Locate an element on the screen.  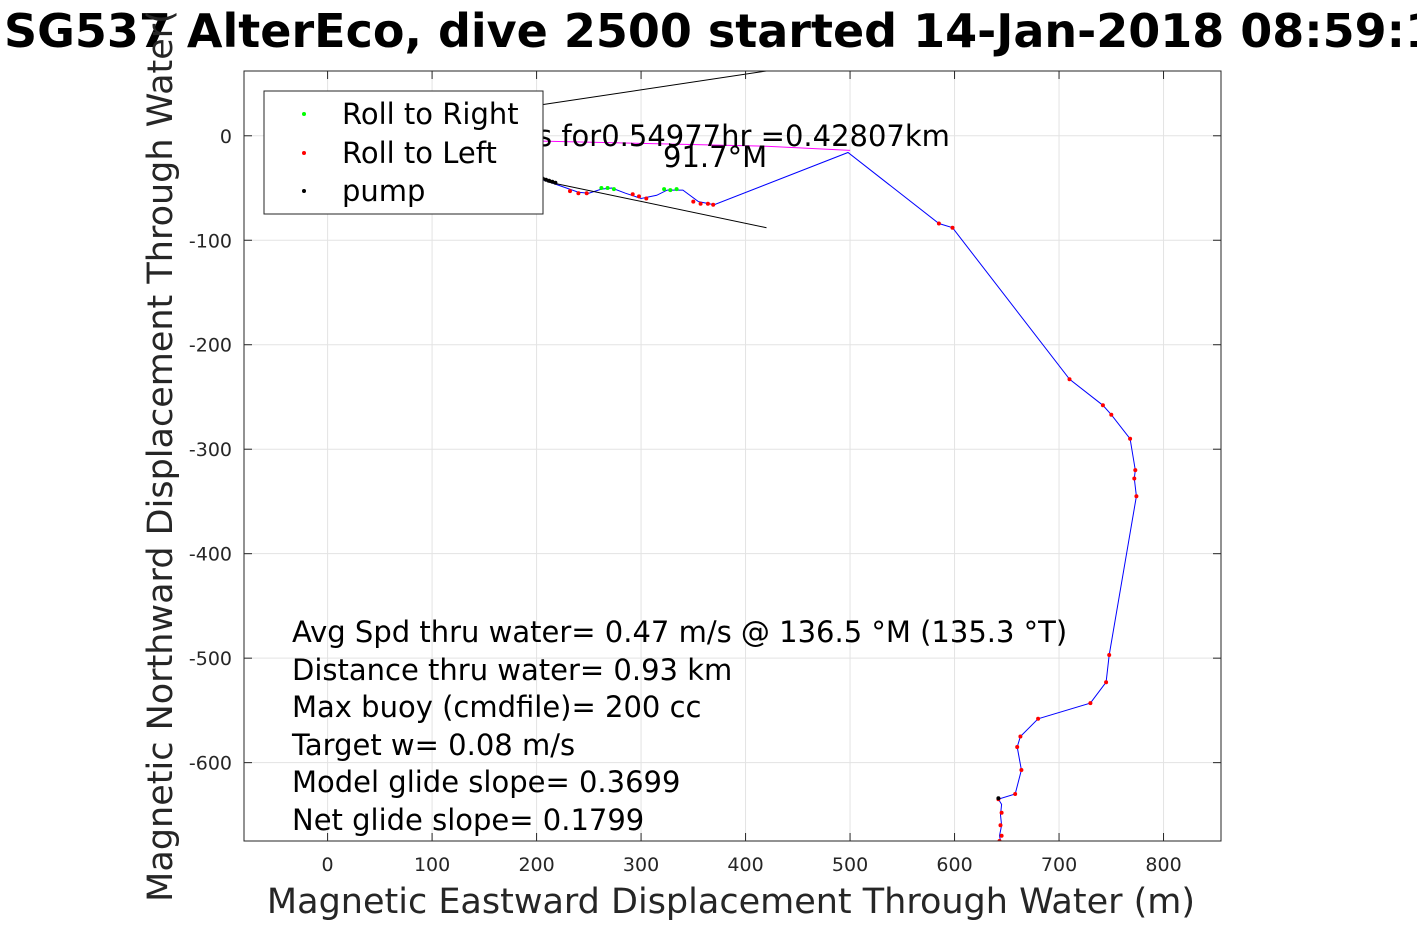
net-glide-annotation: Net glide slope= 0.1799 is located at coordinates (468, 820).